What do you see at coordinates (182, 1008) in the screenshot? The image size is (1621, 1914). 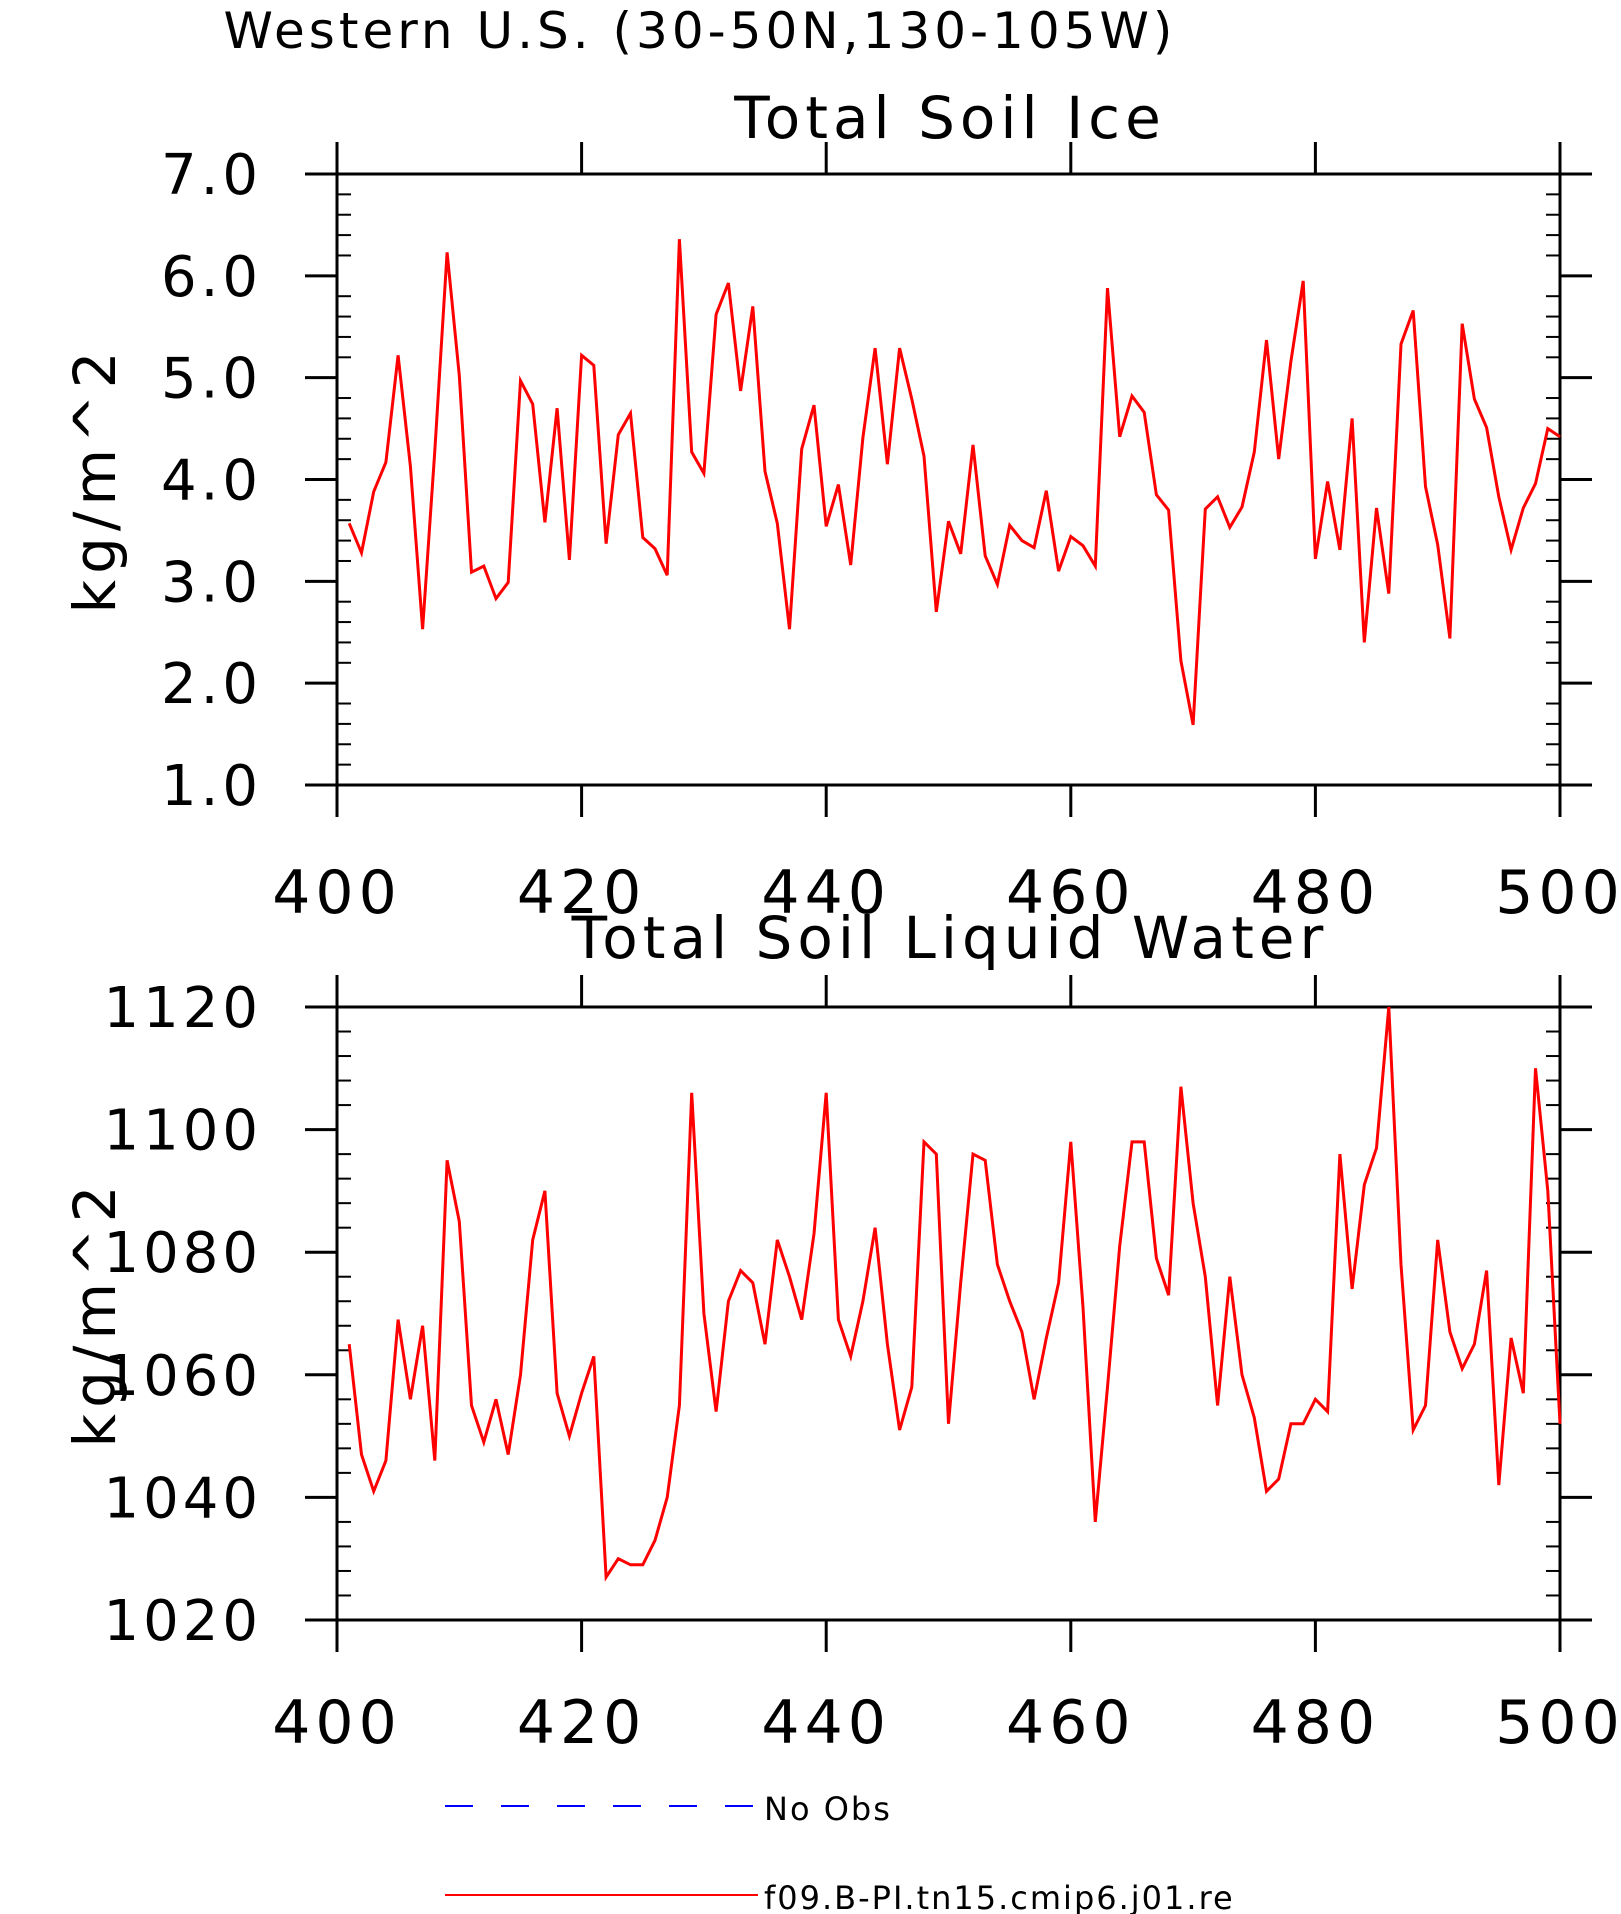 I see `y-tick-label: 1120` at bounding box center [182, 1008].